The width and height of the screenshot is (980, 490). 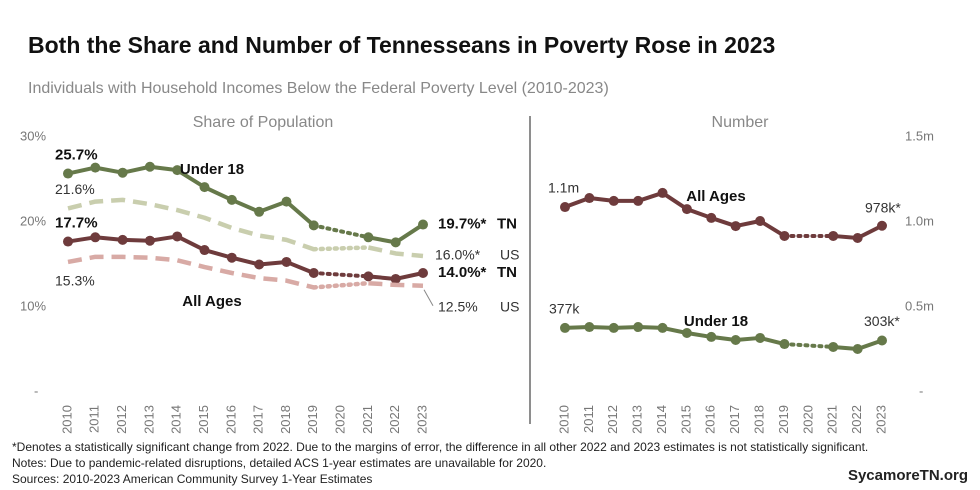 I want to click on panel-title: Number, so click(x=741, y=122).